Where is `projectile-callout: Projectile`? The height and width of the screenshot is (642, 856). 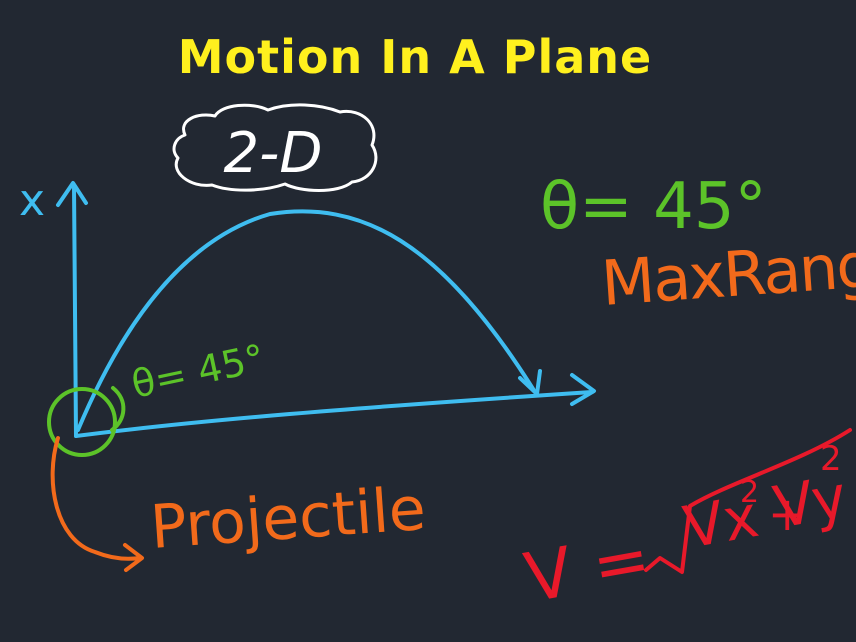
projectile-callout: Projectile is located at coordinates (239, 504).